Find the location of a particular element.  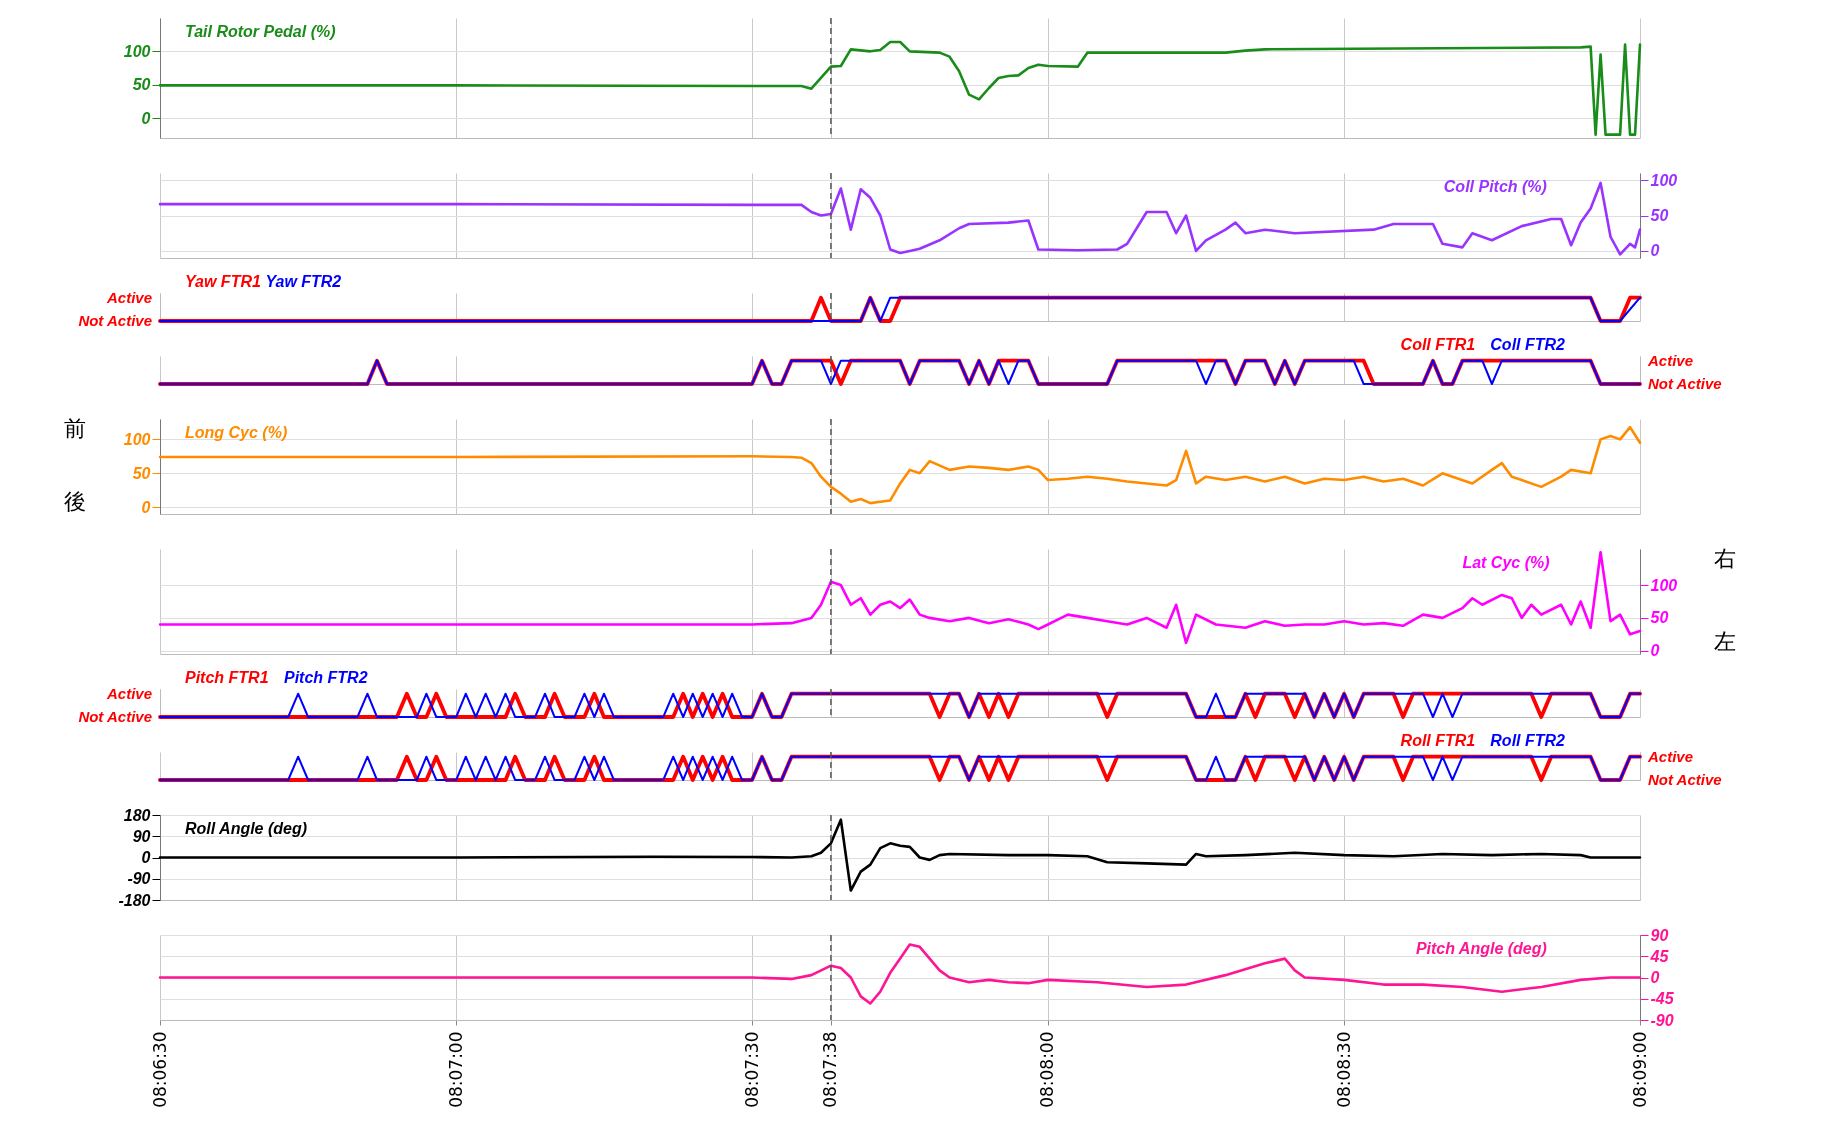

y-tick-label: -90 is located at coordinates (139, 879).